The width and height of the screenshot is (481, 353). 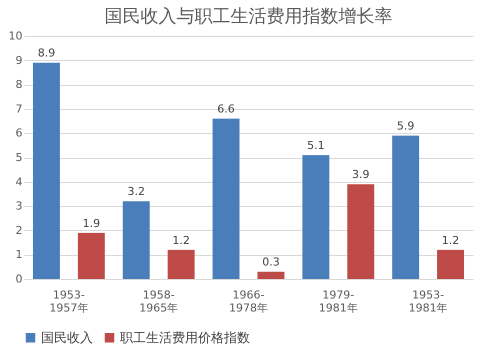 I want to click on y-tick-label: 0, so click(x=19, y=279).